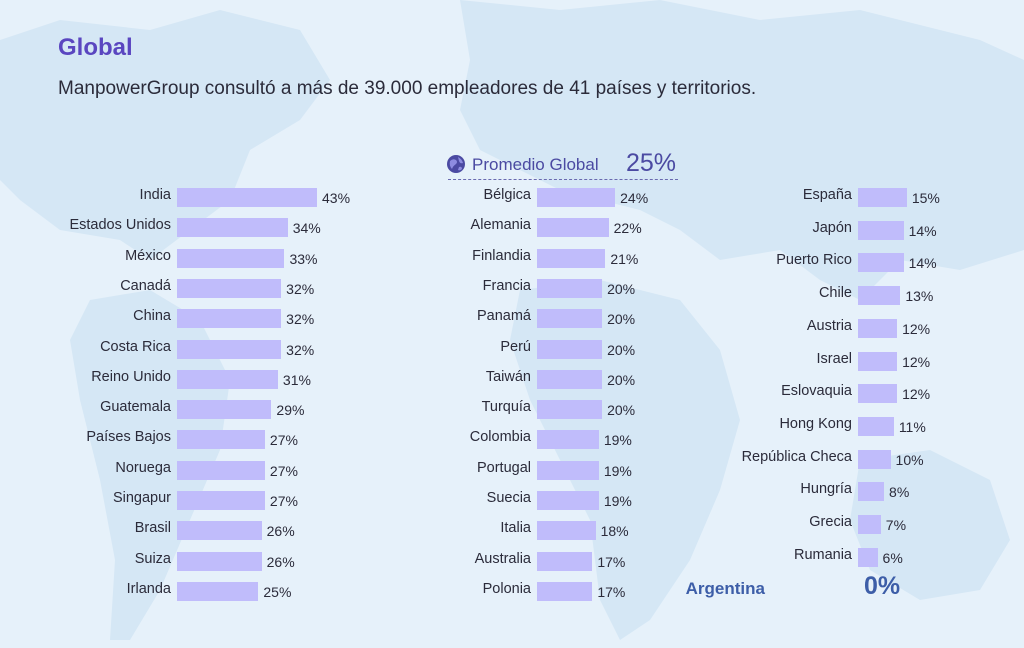 This screenshot has height=648, width=1024. What do you see at coordinates (651, 163) in the screenshot?
I see `global-average-value: 25%` at bounding box center [651, 163].